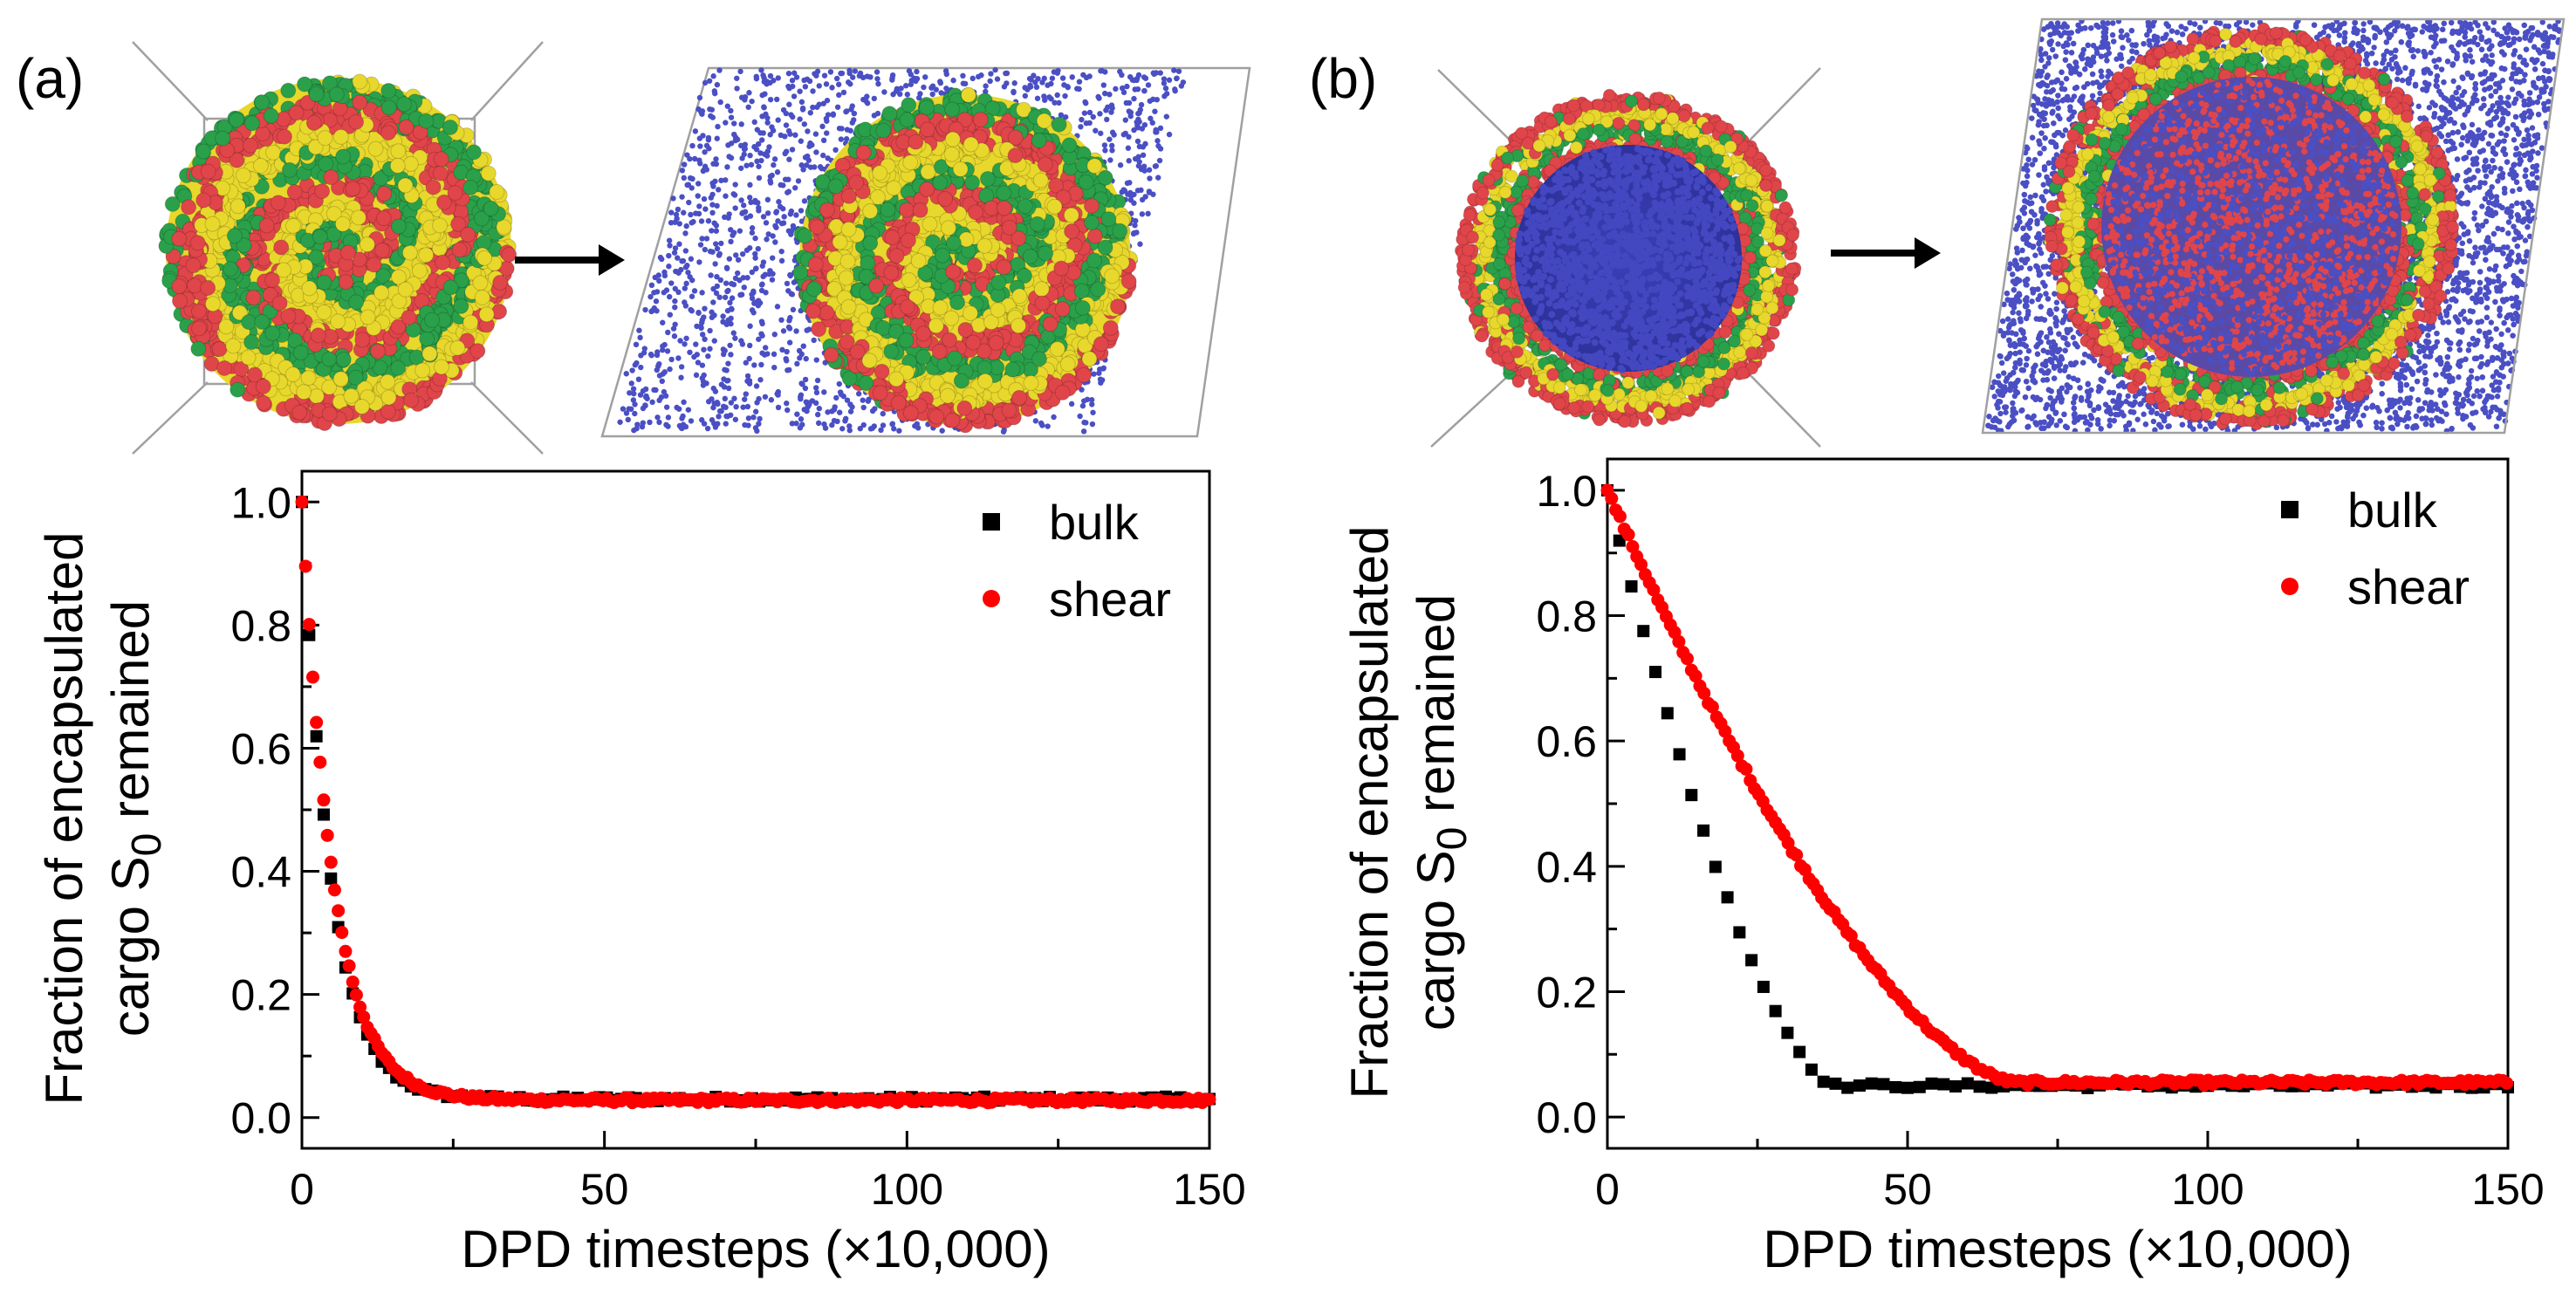 The width and height of the screenshot is (2576, 1315). Describe the element at coordinates (2392, 511) in the screenshot. I see `legend-label-bulk: bulk` at that location.